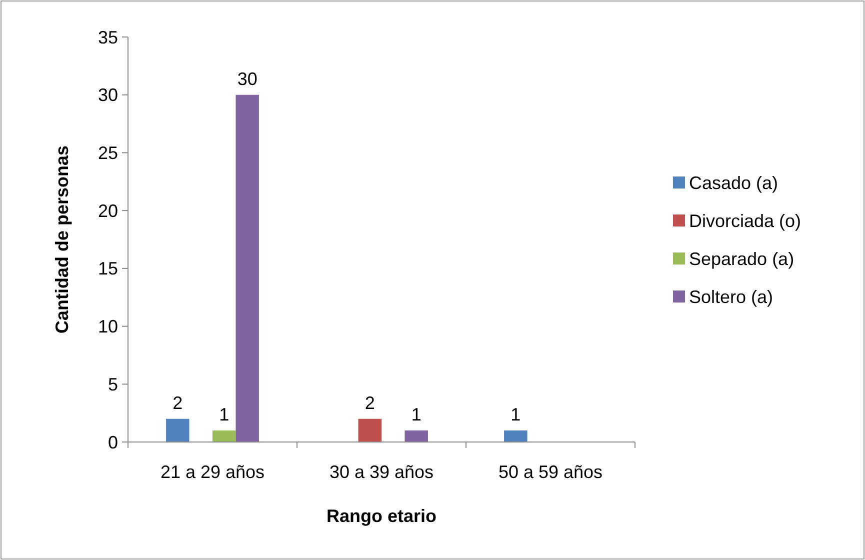 Image resolution: width=865 pixels, height=560 pixels. What do you see at coordinates (731, 296) in the screenshot?
I see `legend-label: Soltero (a)` at bounding box center [731, 296].